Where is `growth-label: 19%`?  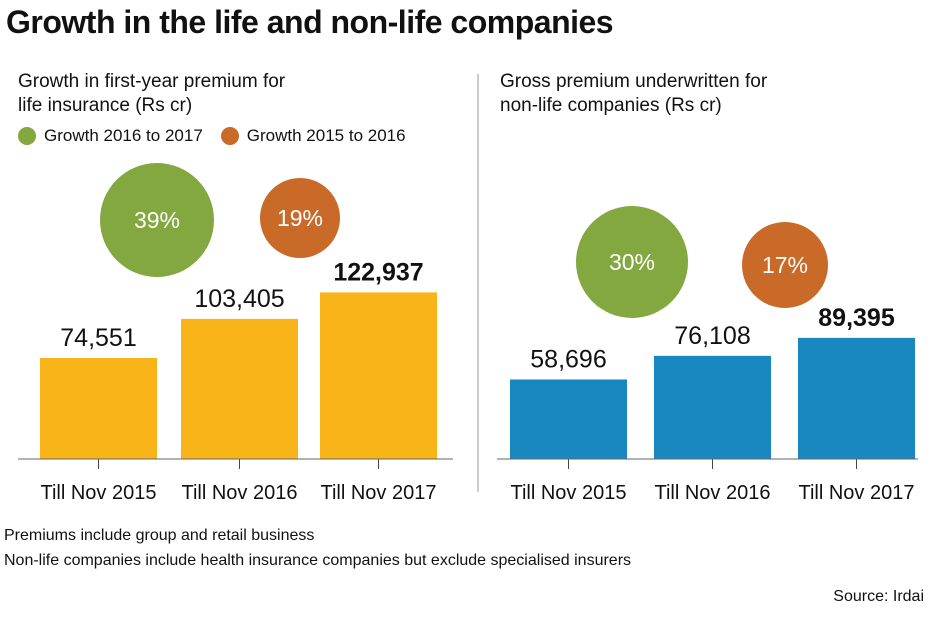 growth-label: 19% is located at coordinates (300, 218).